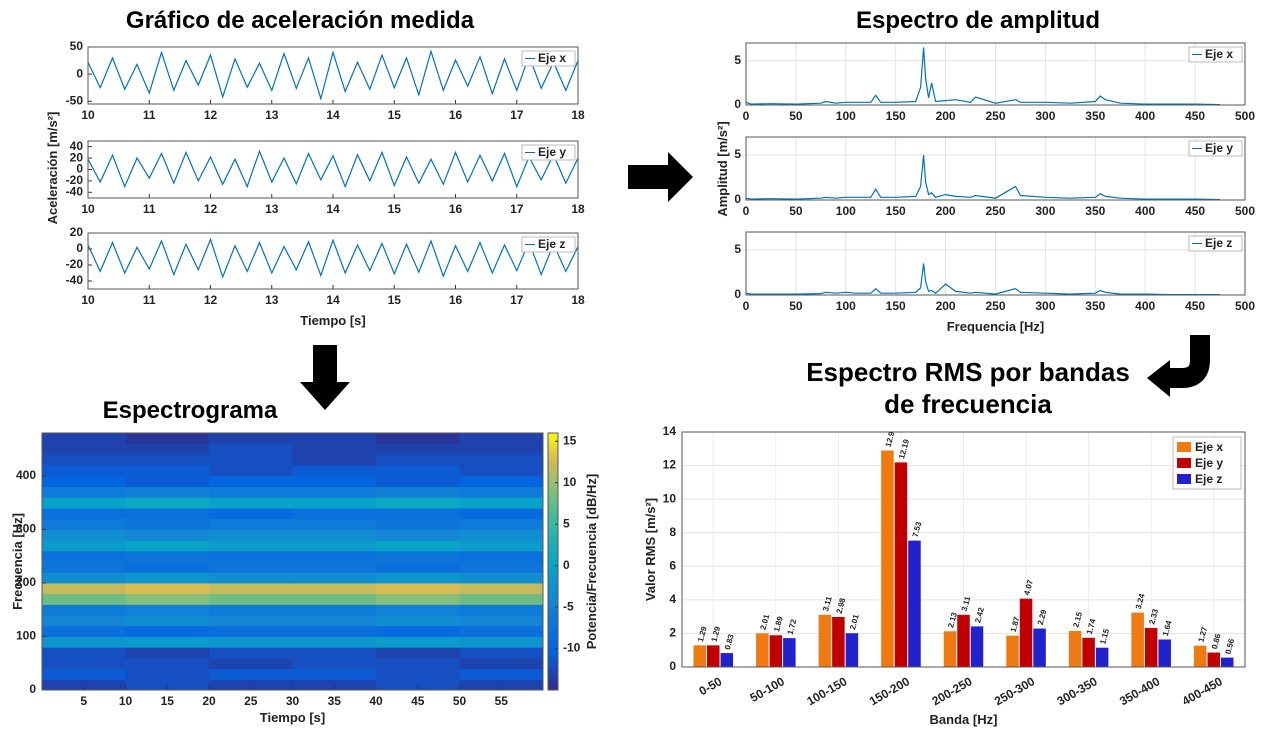 Image resolution: width=1267 pixels, height=730 pixels. What do you see at coordinates (996, 326) in the screenshot?
I see `x-axis-label: Frequencia [Hz]` at bounding box center [996, 326].